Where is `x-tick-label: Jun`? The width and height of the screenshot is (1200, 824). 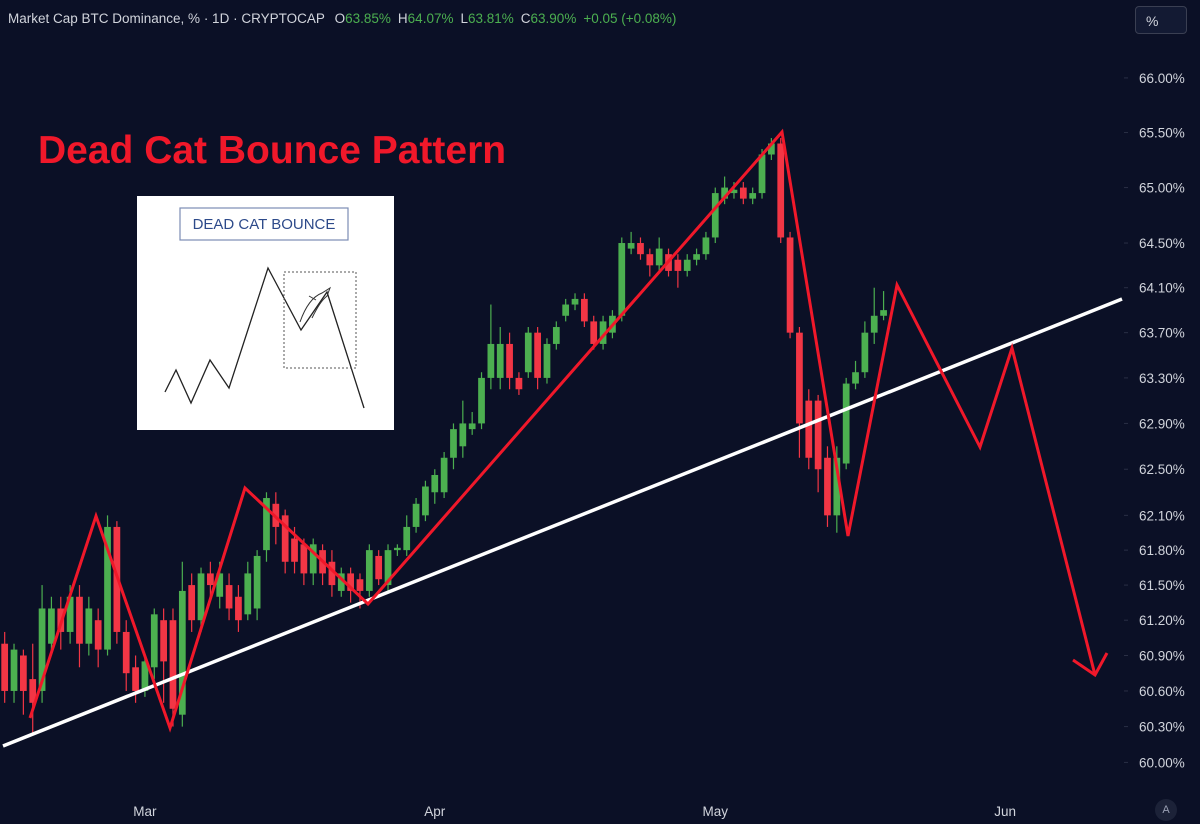
x-tick-label: Jun is located at coordinates (1005, 811).